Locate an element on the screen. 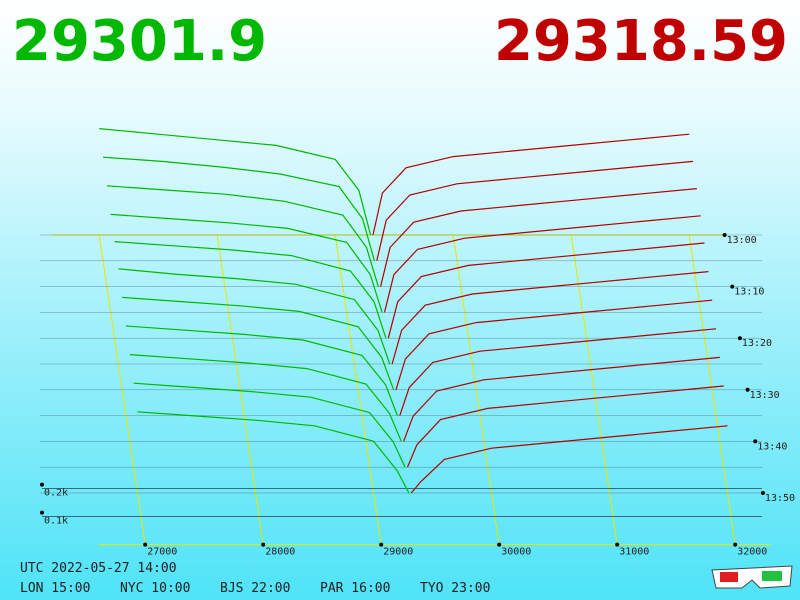 The image size is (800, 600). time-tick-label: 13:50 is located at coordinates (780, 498).